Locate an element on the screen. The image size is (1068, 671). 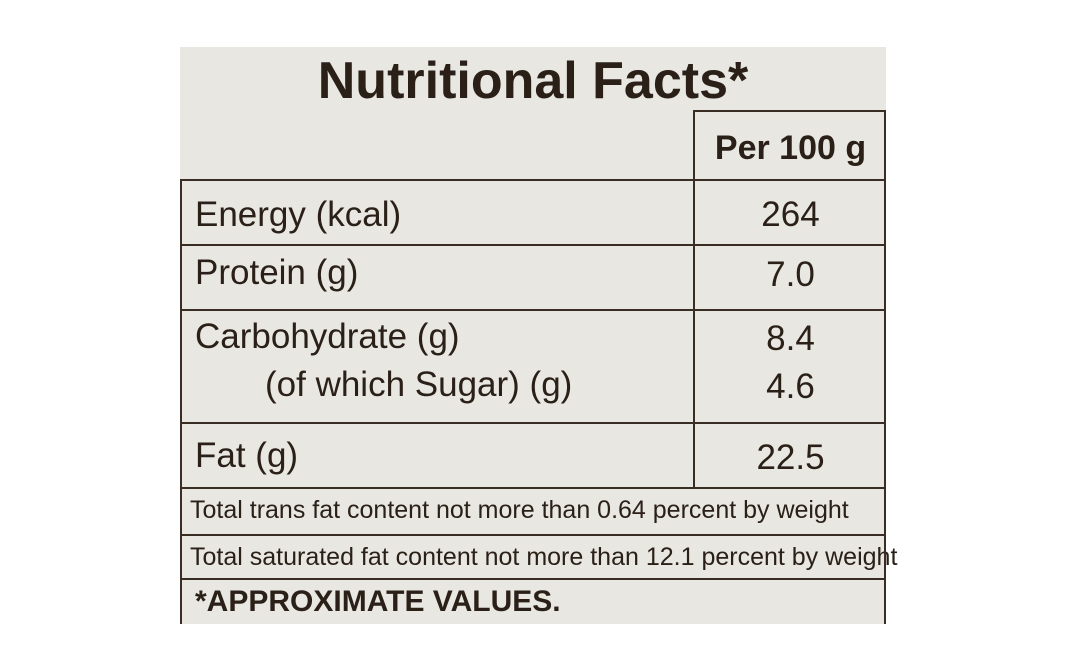
row-label: (of which Sugar) (g) is located at coordinates (419, 384).